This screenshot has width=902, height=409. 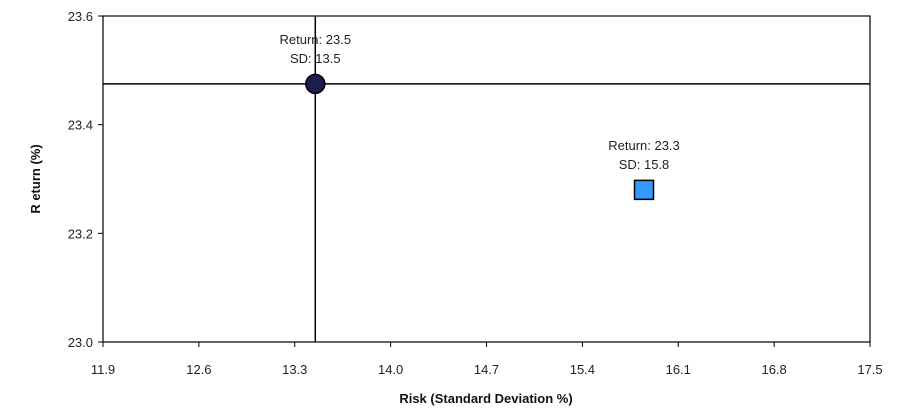 What do you see at coordinates (678, 369) in the screenshot?
I see `x-tick-label: 16.1` at bounding box center [678, 369].